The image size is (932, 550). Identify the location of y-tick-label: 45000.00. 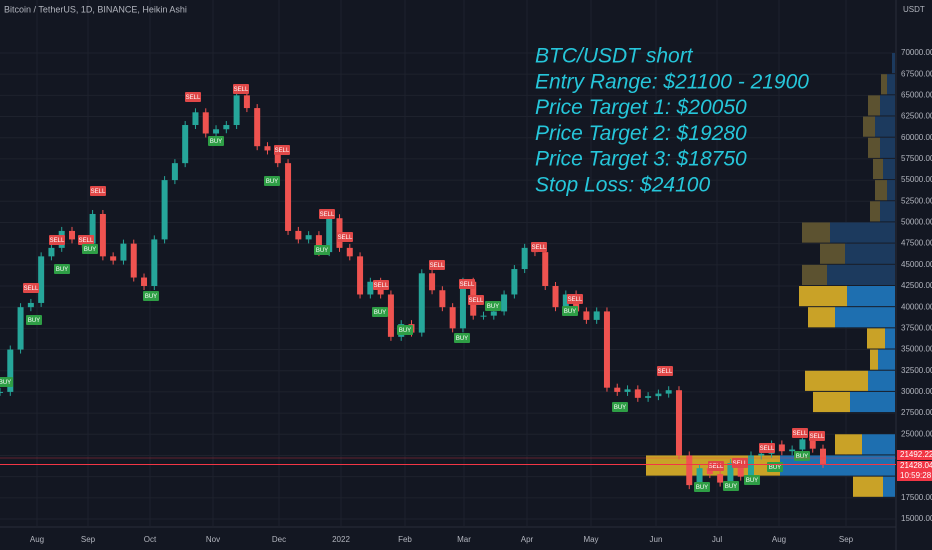
(916, 264).